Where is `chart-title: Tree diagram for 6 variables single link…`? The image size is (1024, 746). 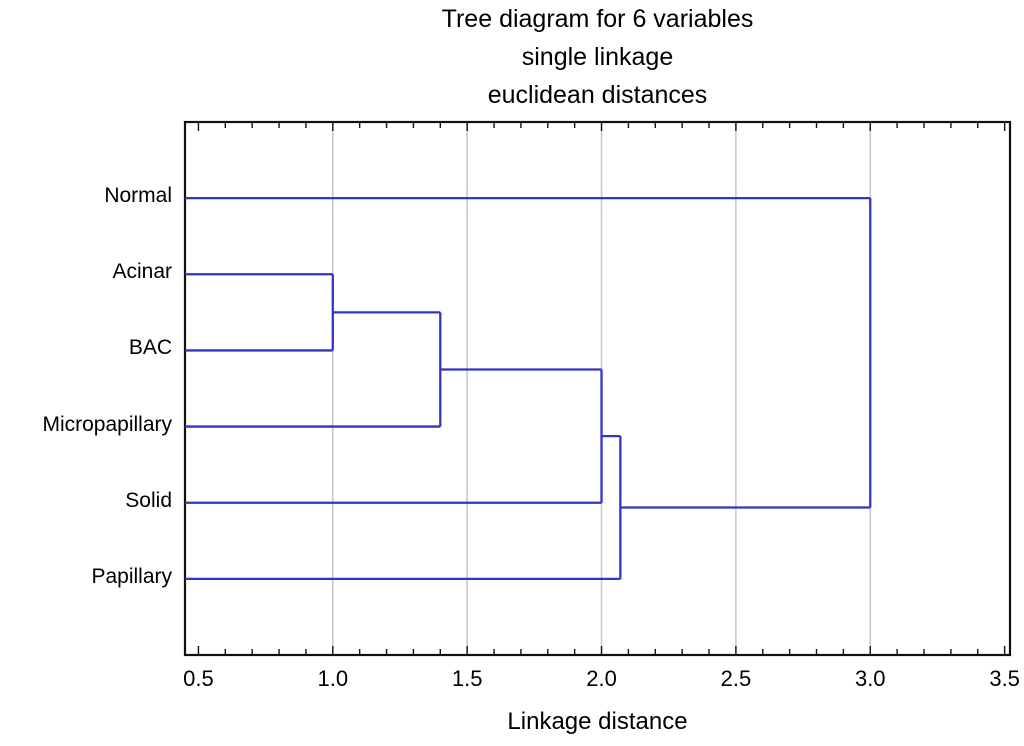 chart-title: Tree diagram for 6 variables single link… is located at coordinates (597, 57).